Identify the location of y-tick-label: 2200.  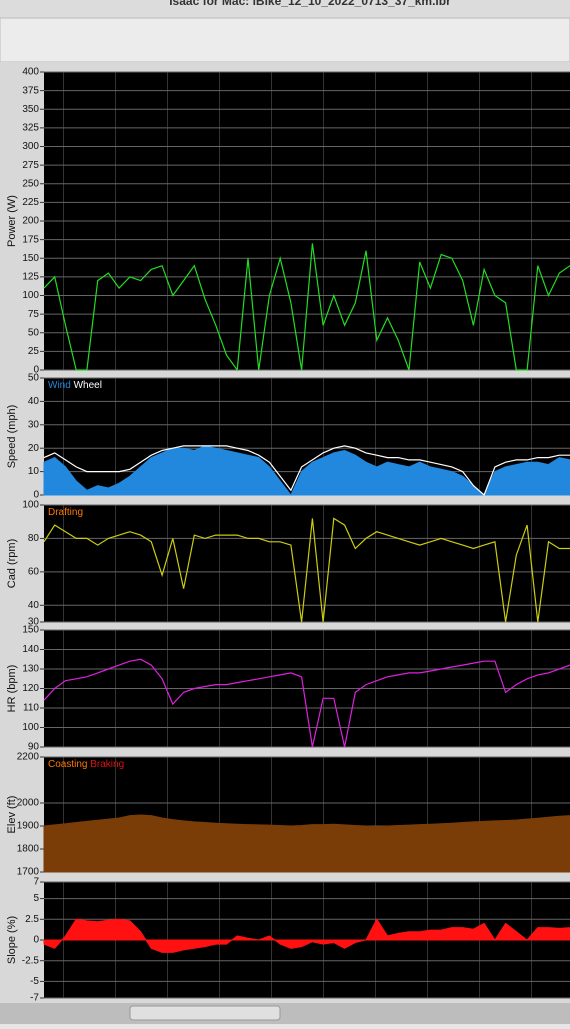
(28, 757).